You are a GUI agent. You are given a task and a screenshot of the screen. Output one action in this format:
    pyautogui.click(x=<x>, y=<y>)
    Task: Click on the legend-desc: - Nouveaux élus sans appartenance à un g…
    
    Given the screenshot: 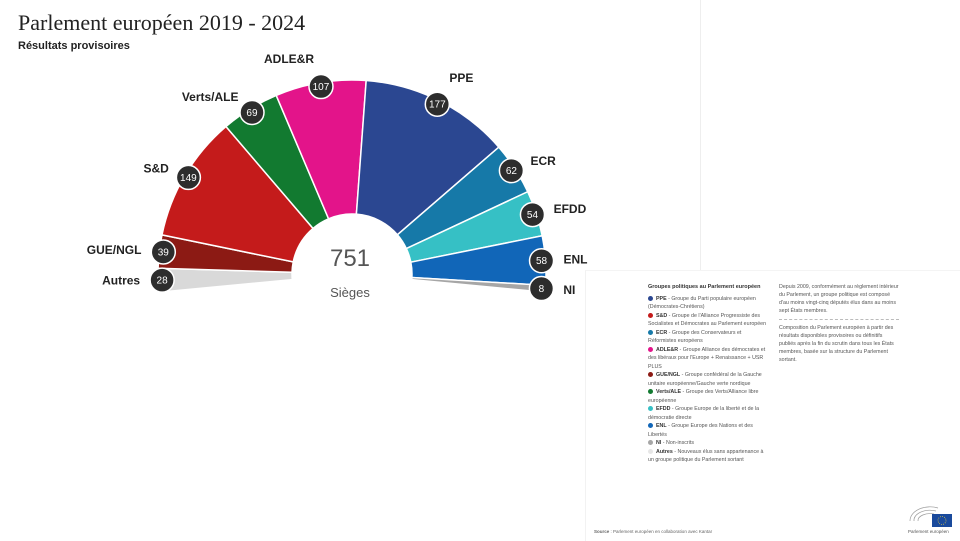 What is the action you would take?
    pyautogui.click(x=706, y=456)
    